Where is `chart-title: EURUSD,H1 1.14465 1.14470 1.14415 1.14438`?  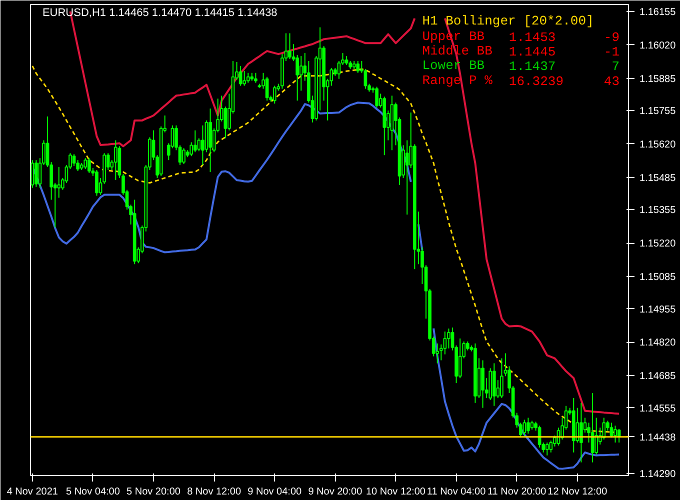
chart-title: EURUSD,H1 1.14465 1.14470 1.14415 1.14438 is located at coordinates (160, 12).